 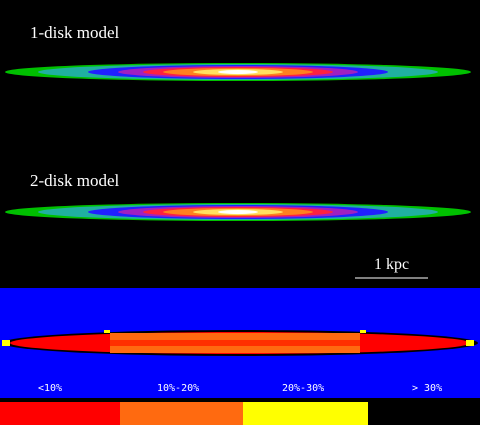 What do you see at coordinates (303, 388) in the screenshot?
I see `legend-label: 20%-30%` at bounding box center [303, 388].